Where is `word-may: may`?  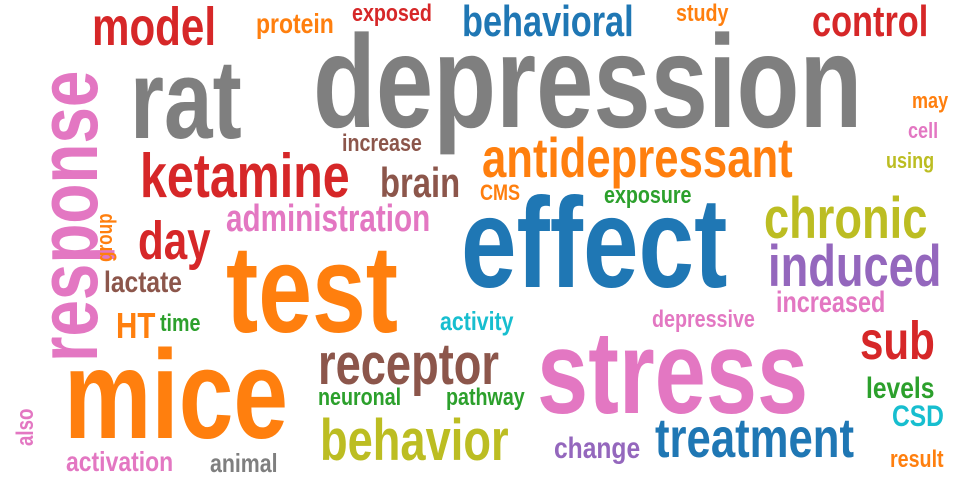
word-may: may is located at coordinates (930, 100).